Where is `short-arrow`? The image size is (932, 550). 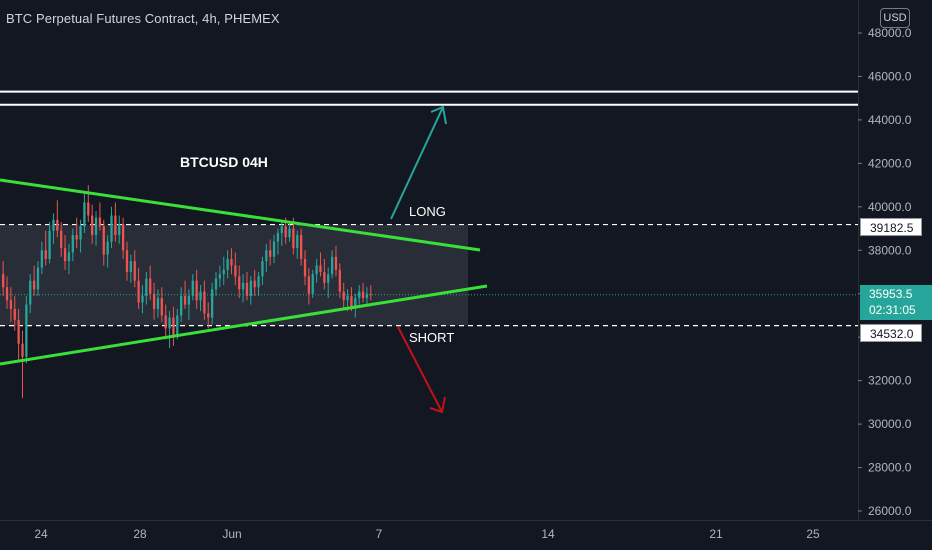 short-arrow is located at coordinates (420, 369).